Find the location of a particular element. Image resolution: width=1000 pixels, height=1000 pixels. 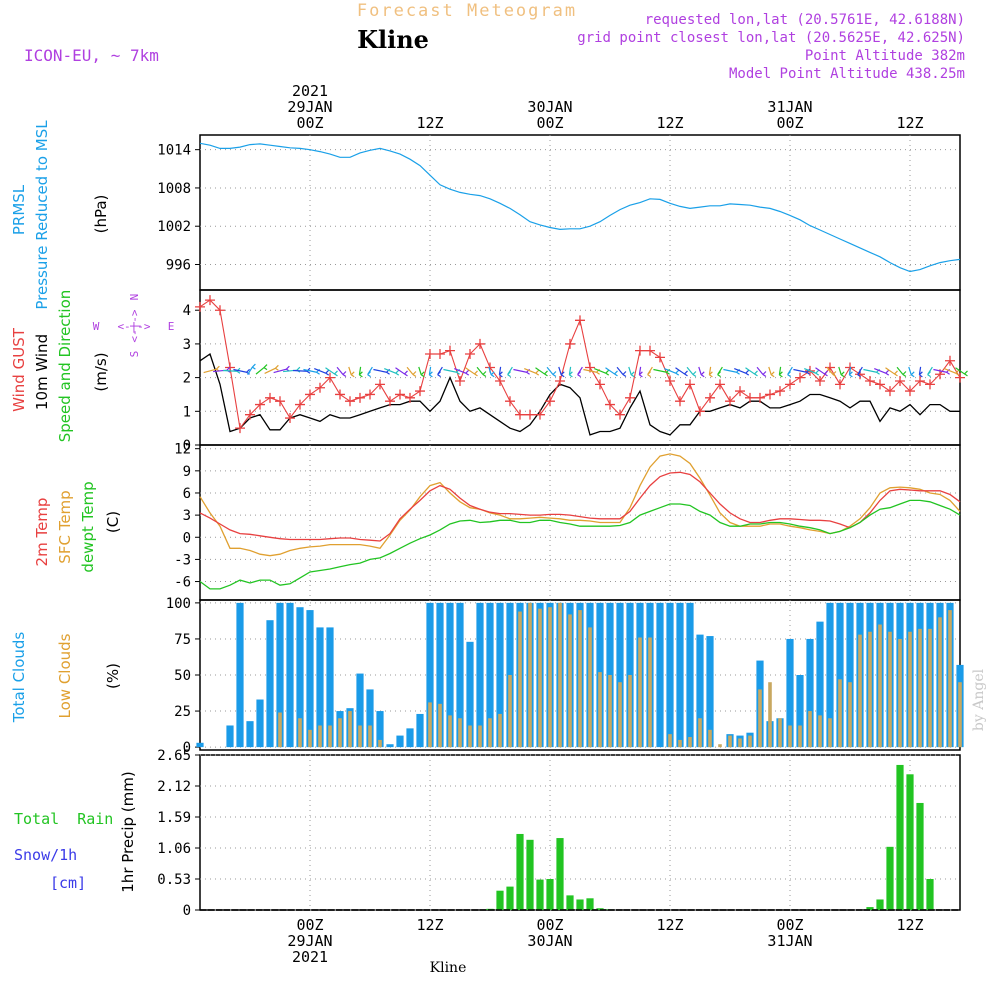

requested-point: requested lon,lat (20.5761E, 42.6188N) is located at coordinates (805, 20).